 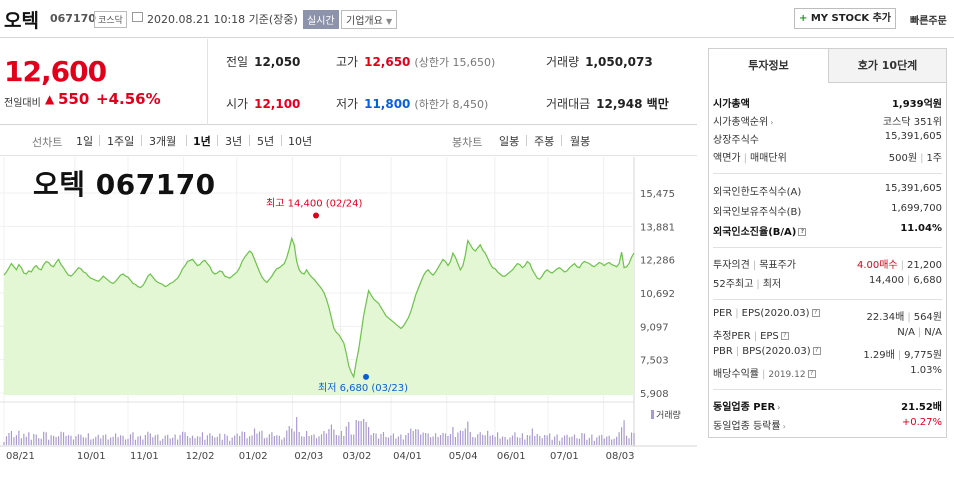 I want to click on line-chart-label: 선차트, so click(x=47, y=142).